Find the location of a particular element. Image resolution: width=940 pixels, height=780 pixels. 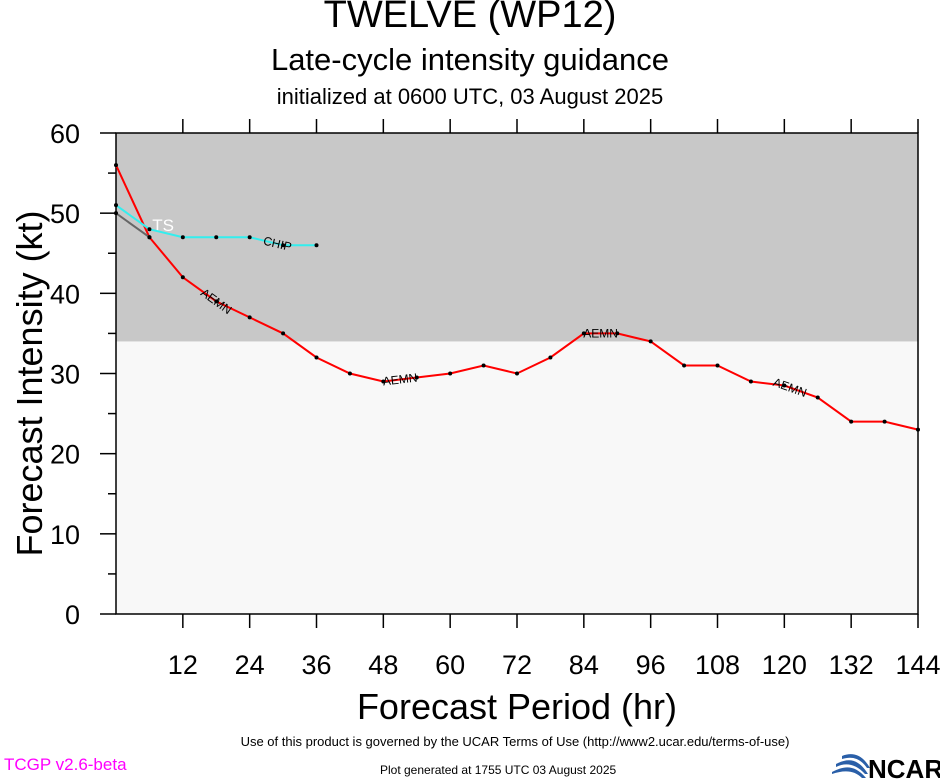

x-tick-label: 48 is located at coordinates (383, 665).